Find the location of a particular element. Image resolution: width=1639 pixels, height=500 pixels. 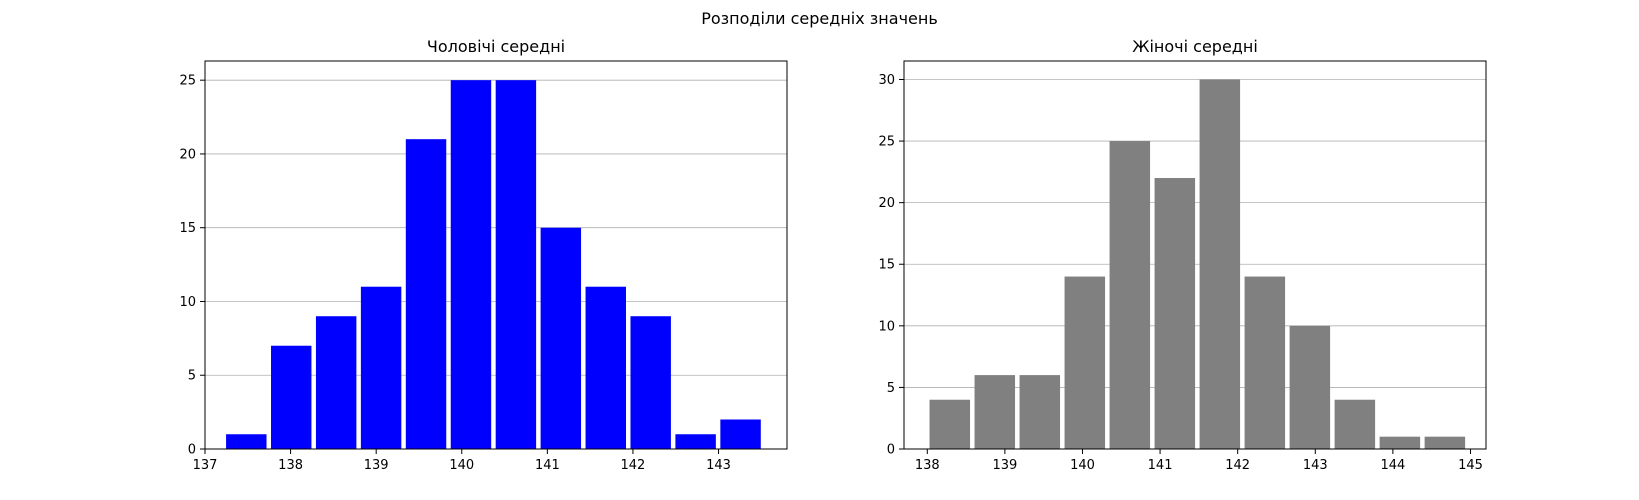

male-y-tick-label: 10 is located at coordinates (187, 302).